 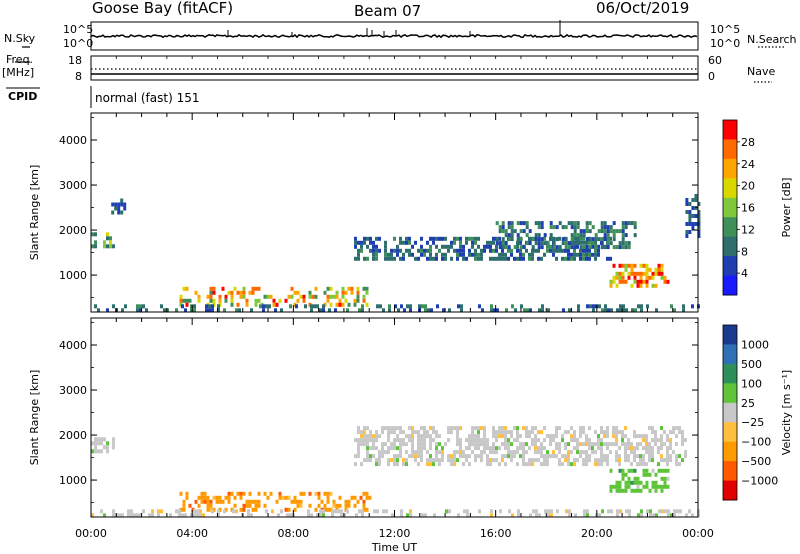 What do you see at coordinates (23, 96) in the screenshot?
I see `cpid-label: CPID` at bounding box center [23, 96].